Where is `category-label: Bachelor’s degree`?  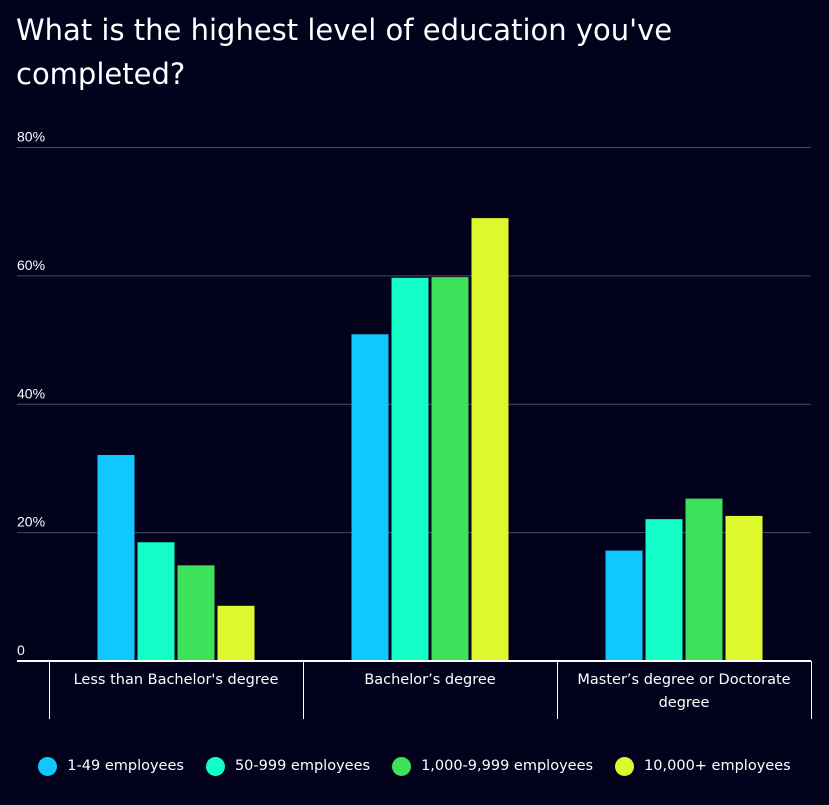
category-label: Bachelor’s degree is located at coordinates (429, 680).